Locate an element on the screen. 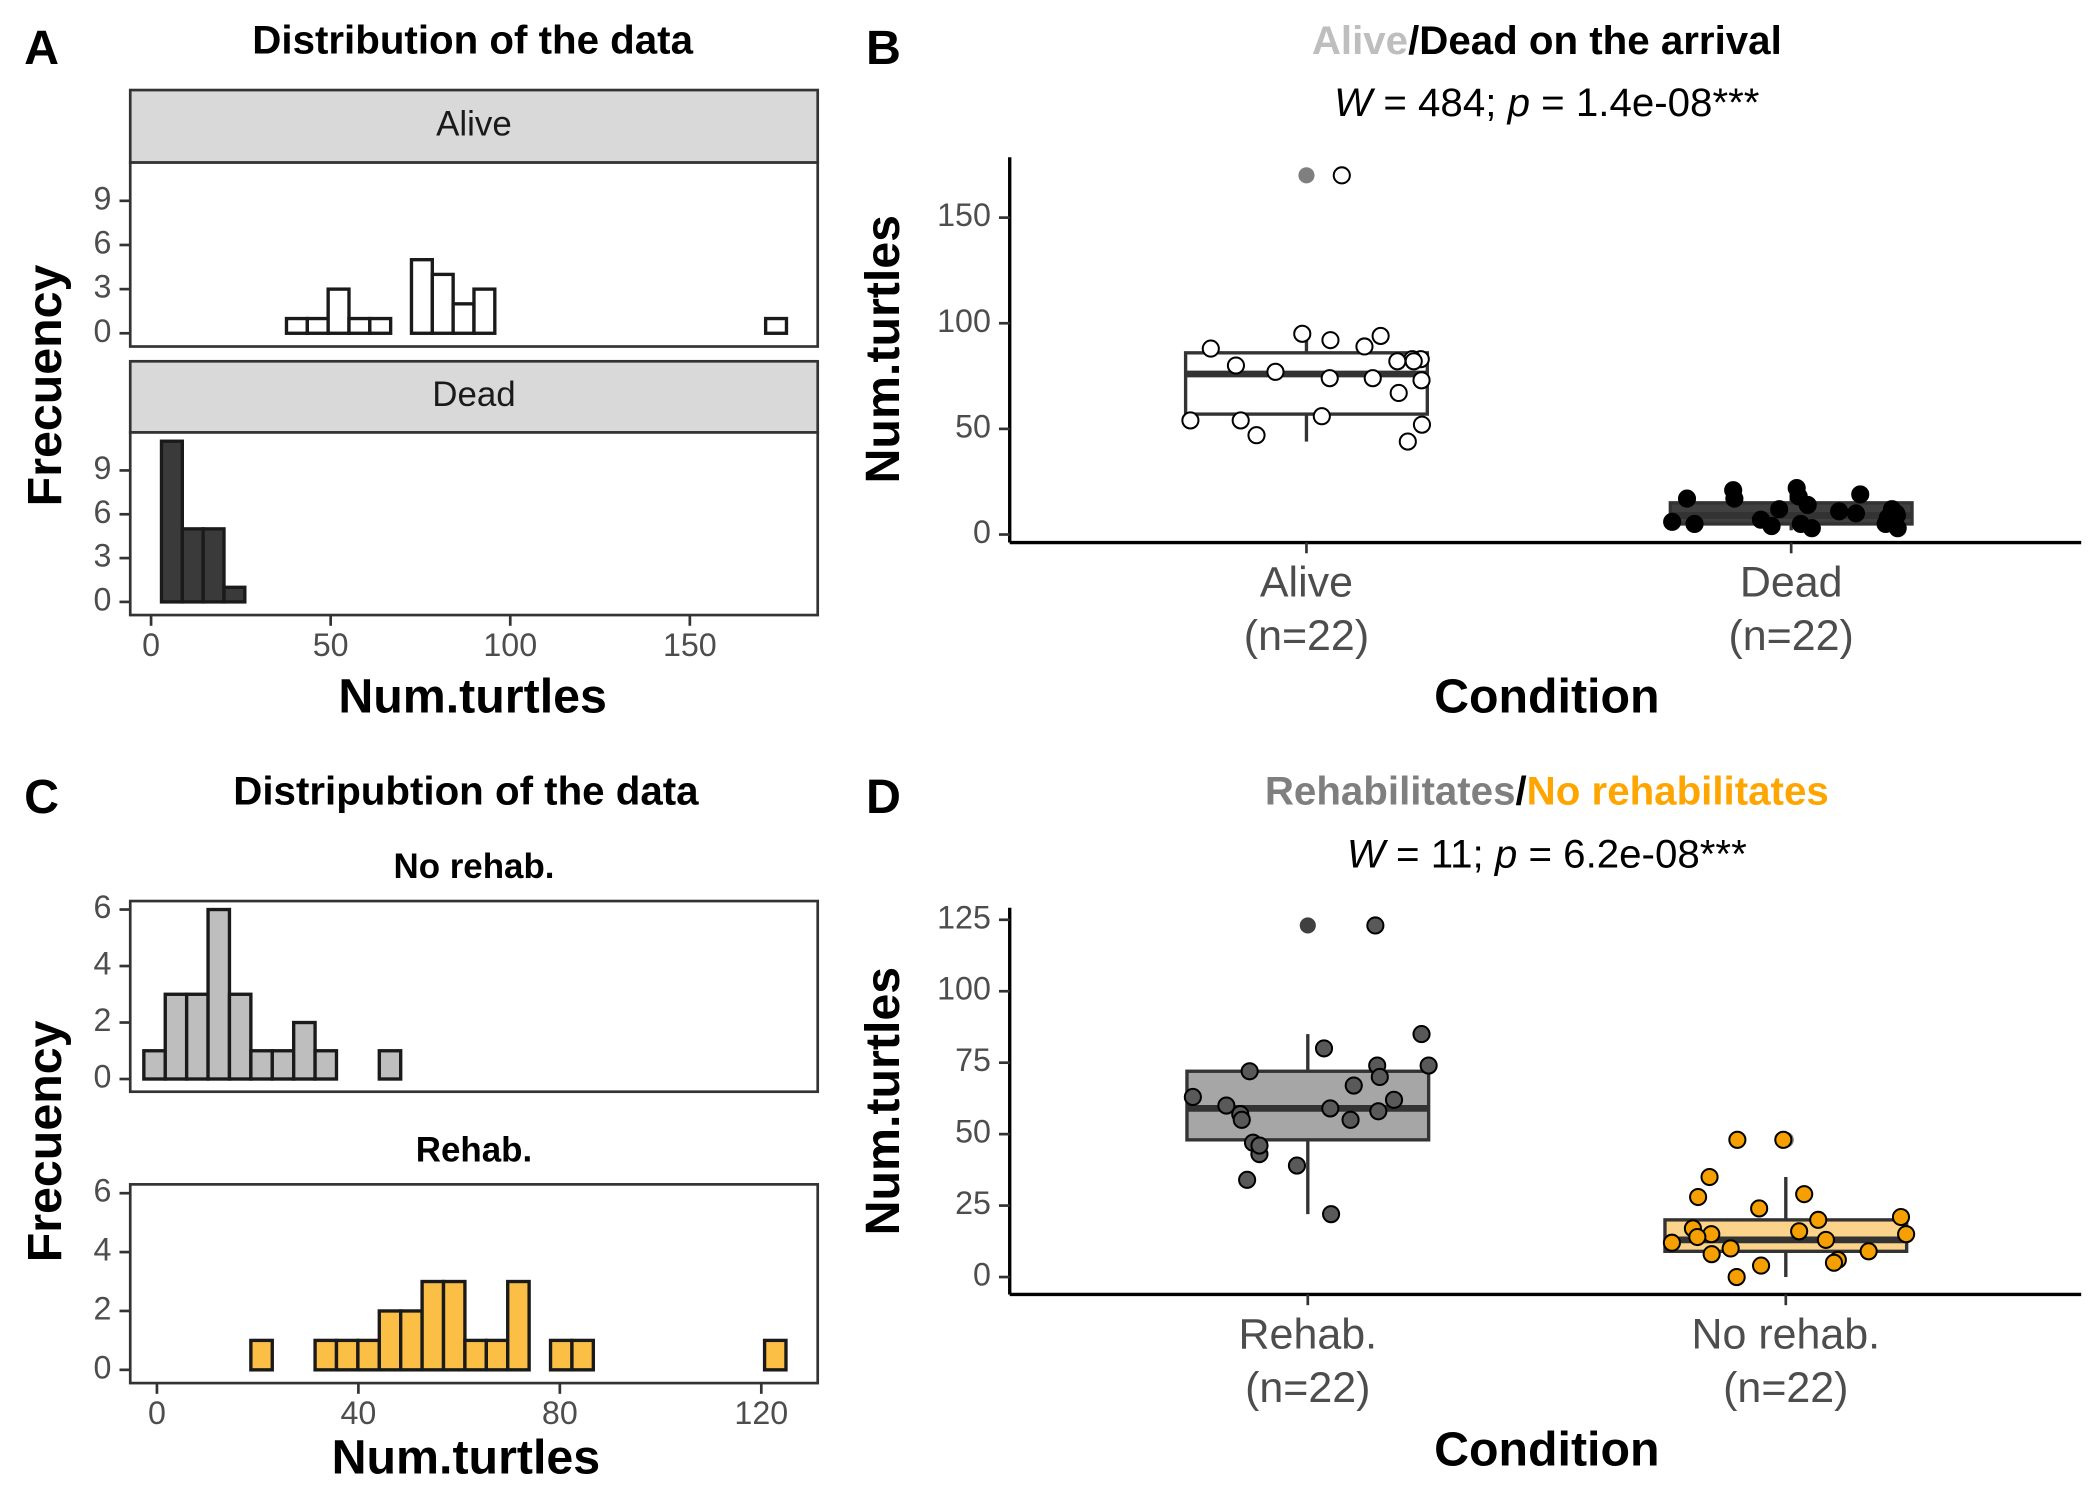 This screenshot has height=1500, width=2100. y-tick-label: 9 is located at coordinates (103, 198).